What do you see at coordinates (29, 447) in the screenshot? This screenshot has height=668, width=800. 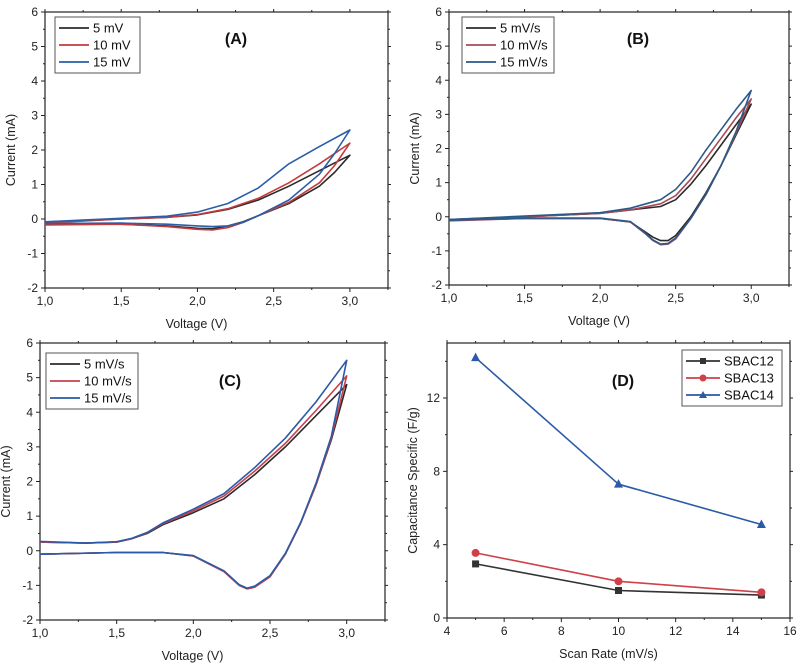 I see `y-tick-label: 3` at bounding box center [29, 447].